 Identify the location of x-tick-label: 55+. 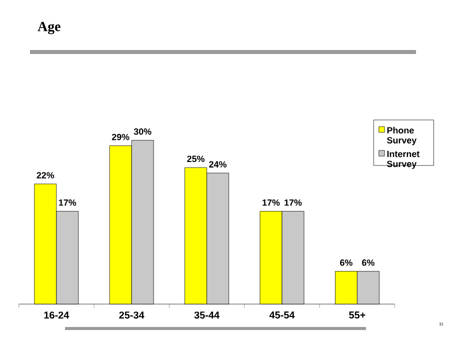
(357, 315).